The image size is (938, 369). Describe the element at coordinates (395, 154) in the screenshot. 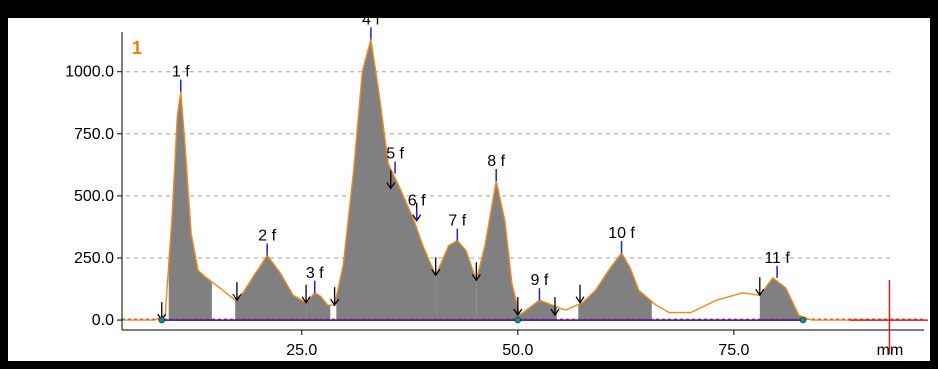

I see `peak-label: 5 f` at that location.